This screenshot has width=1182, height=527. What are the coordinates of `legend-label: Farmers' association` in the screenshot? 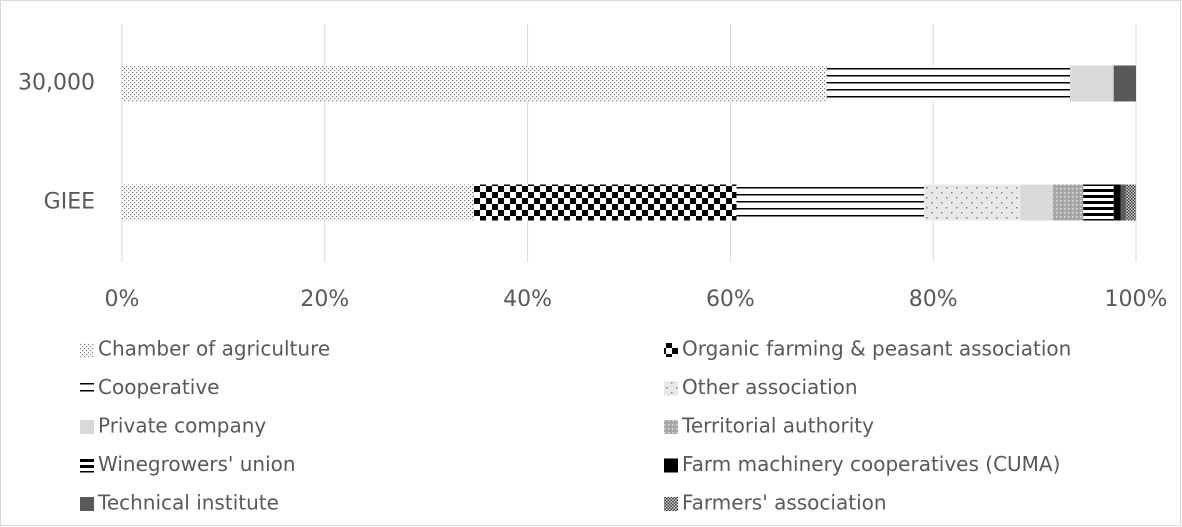 It's located at (784, 503).